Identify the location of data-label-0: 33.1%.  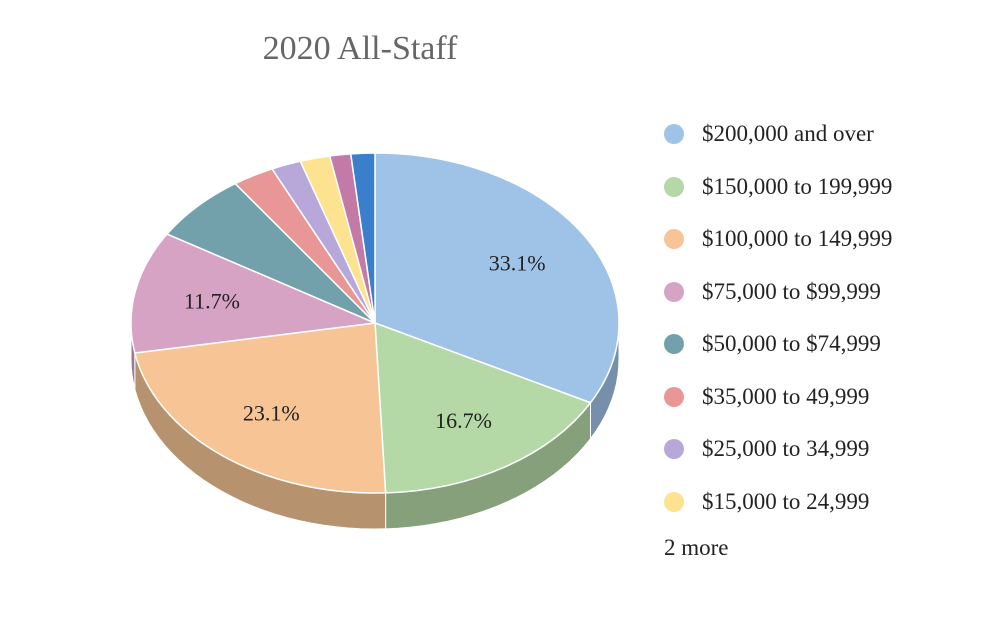
(517, 262).